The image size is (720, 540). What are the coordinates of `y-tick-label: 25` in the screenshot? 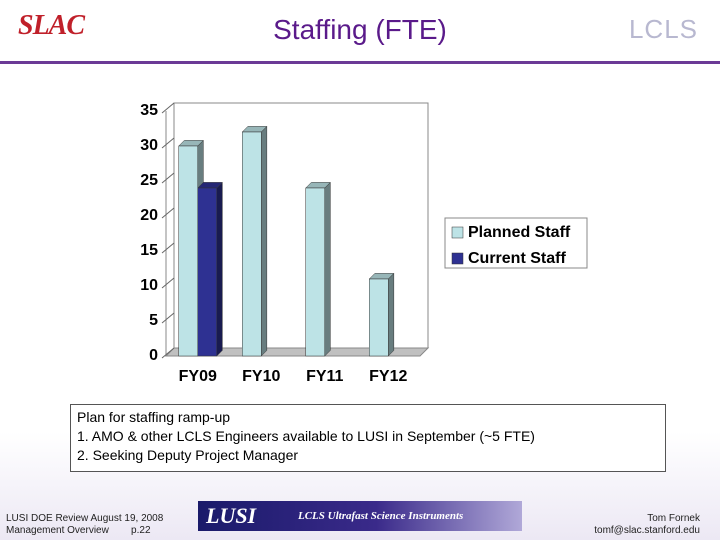 It's located at (149, 180).